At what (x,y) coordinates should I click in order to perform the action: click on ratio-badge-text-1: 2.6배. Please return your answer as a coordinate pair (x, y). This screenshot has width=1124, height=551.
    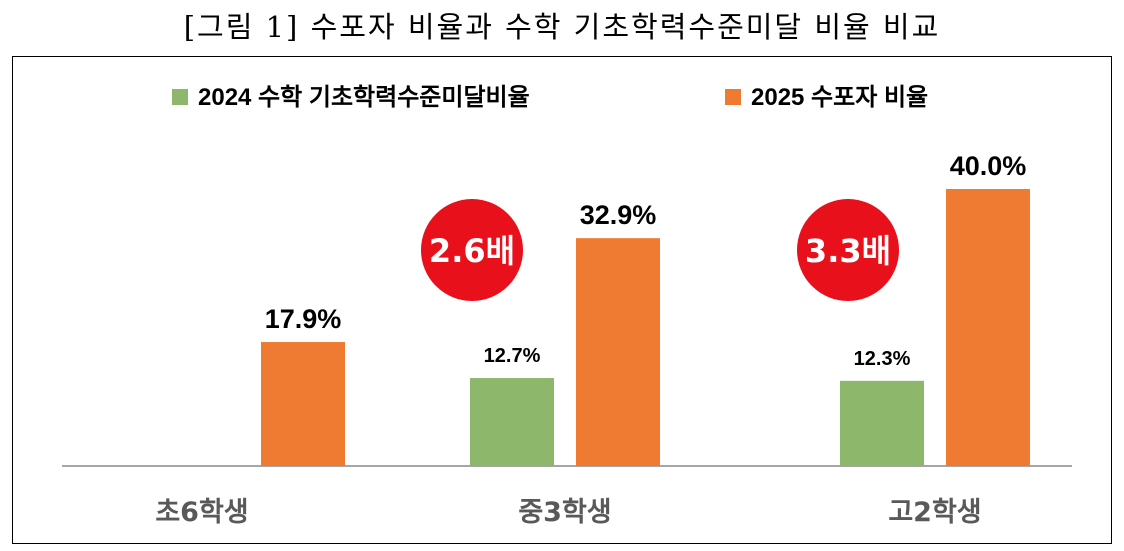
    Looking at the image, I should click on (472, 251).